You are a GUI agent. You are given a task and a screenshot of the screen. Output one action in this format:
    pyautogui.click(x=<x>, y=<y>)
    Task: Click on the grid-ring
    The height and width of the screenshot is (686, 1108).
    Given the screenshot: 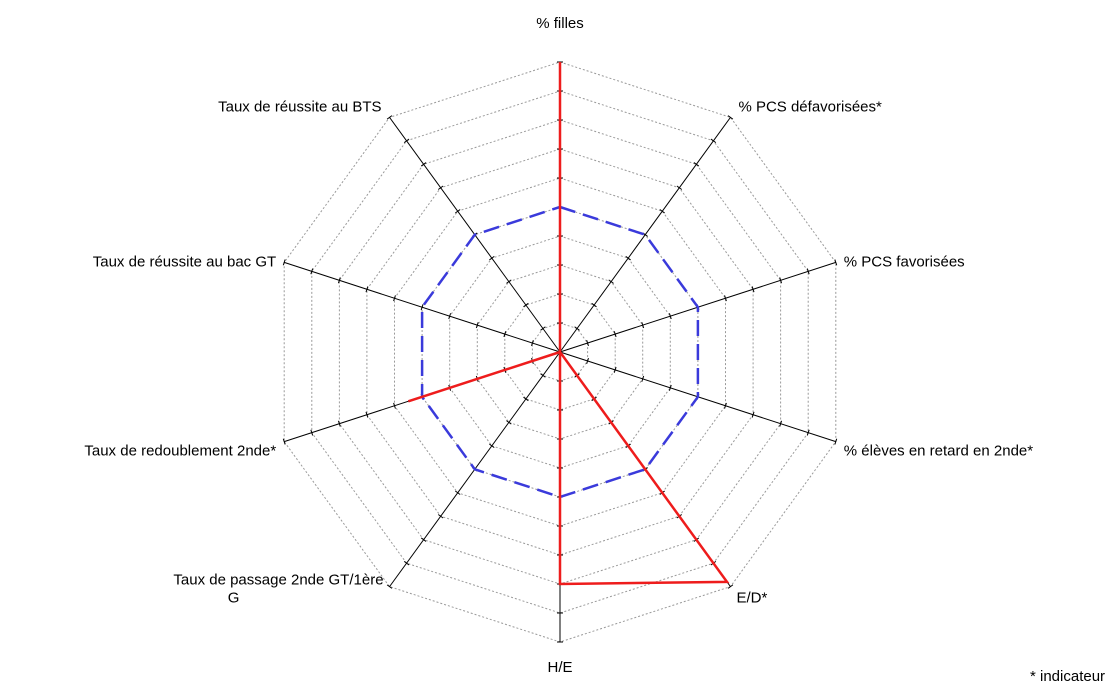 What is the action you would take?
    pyautogui.click(x=560, y=352)
    